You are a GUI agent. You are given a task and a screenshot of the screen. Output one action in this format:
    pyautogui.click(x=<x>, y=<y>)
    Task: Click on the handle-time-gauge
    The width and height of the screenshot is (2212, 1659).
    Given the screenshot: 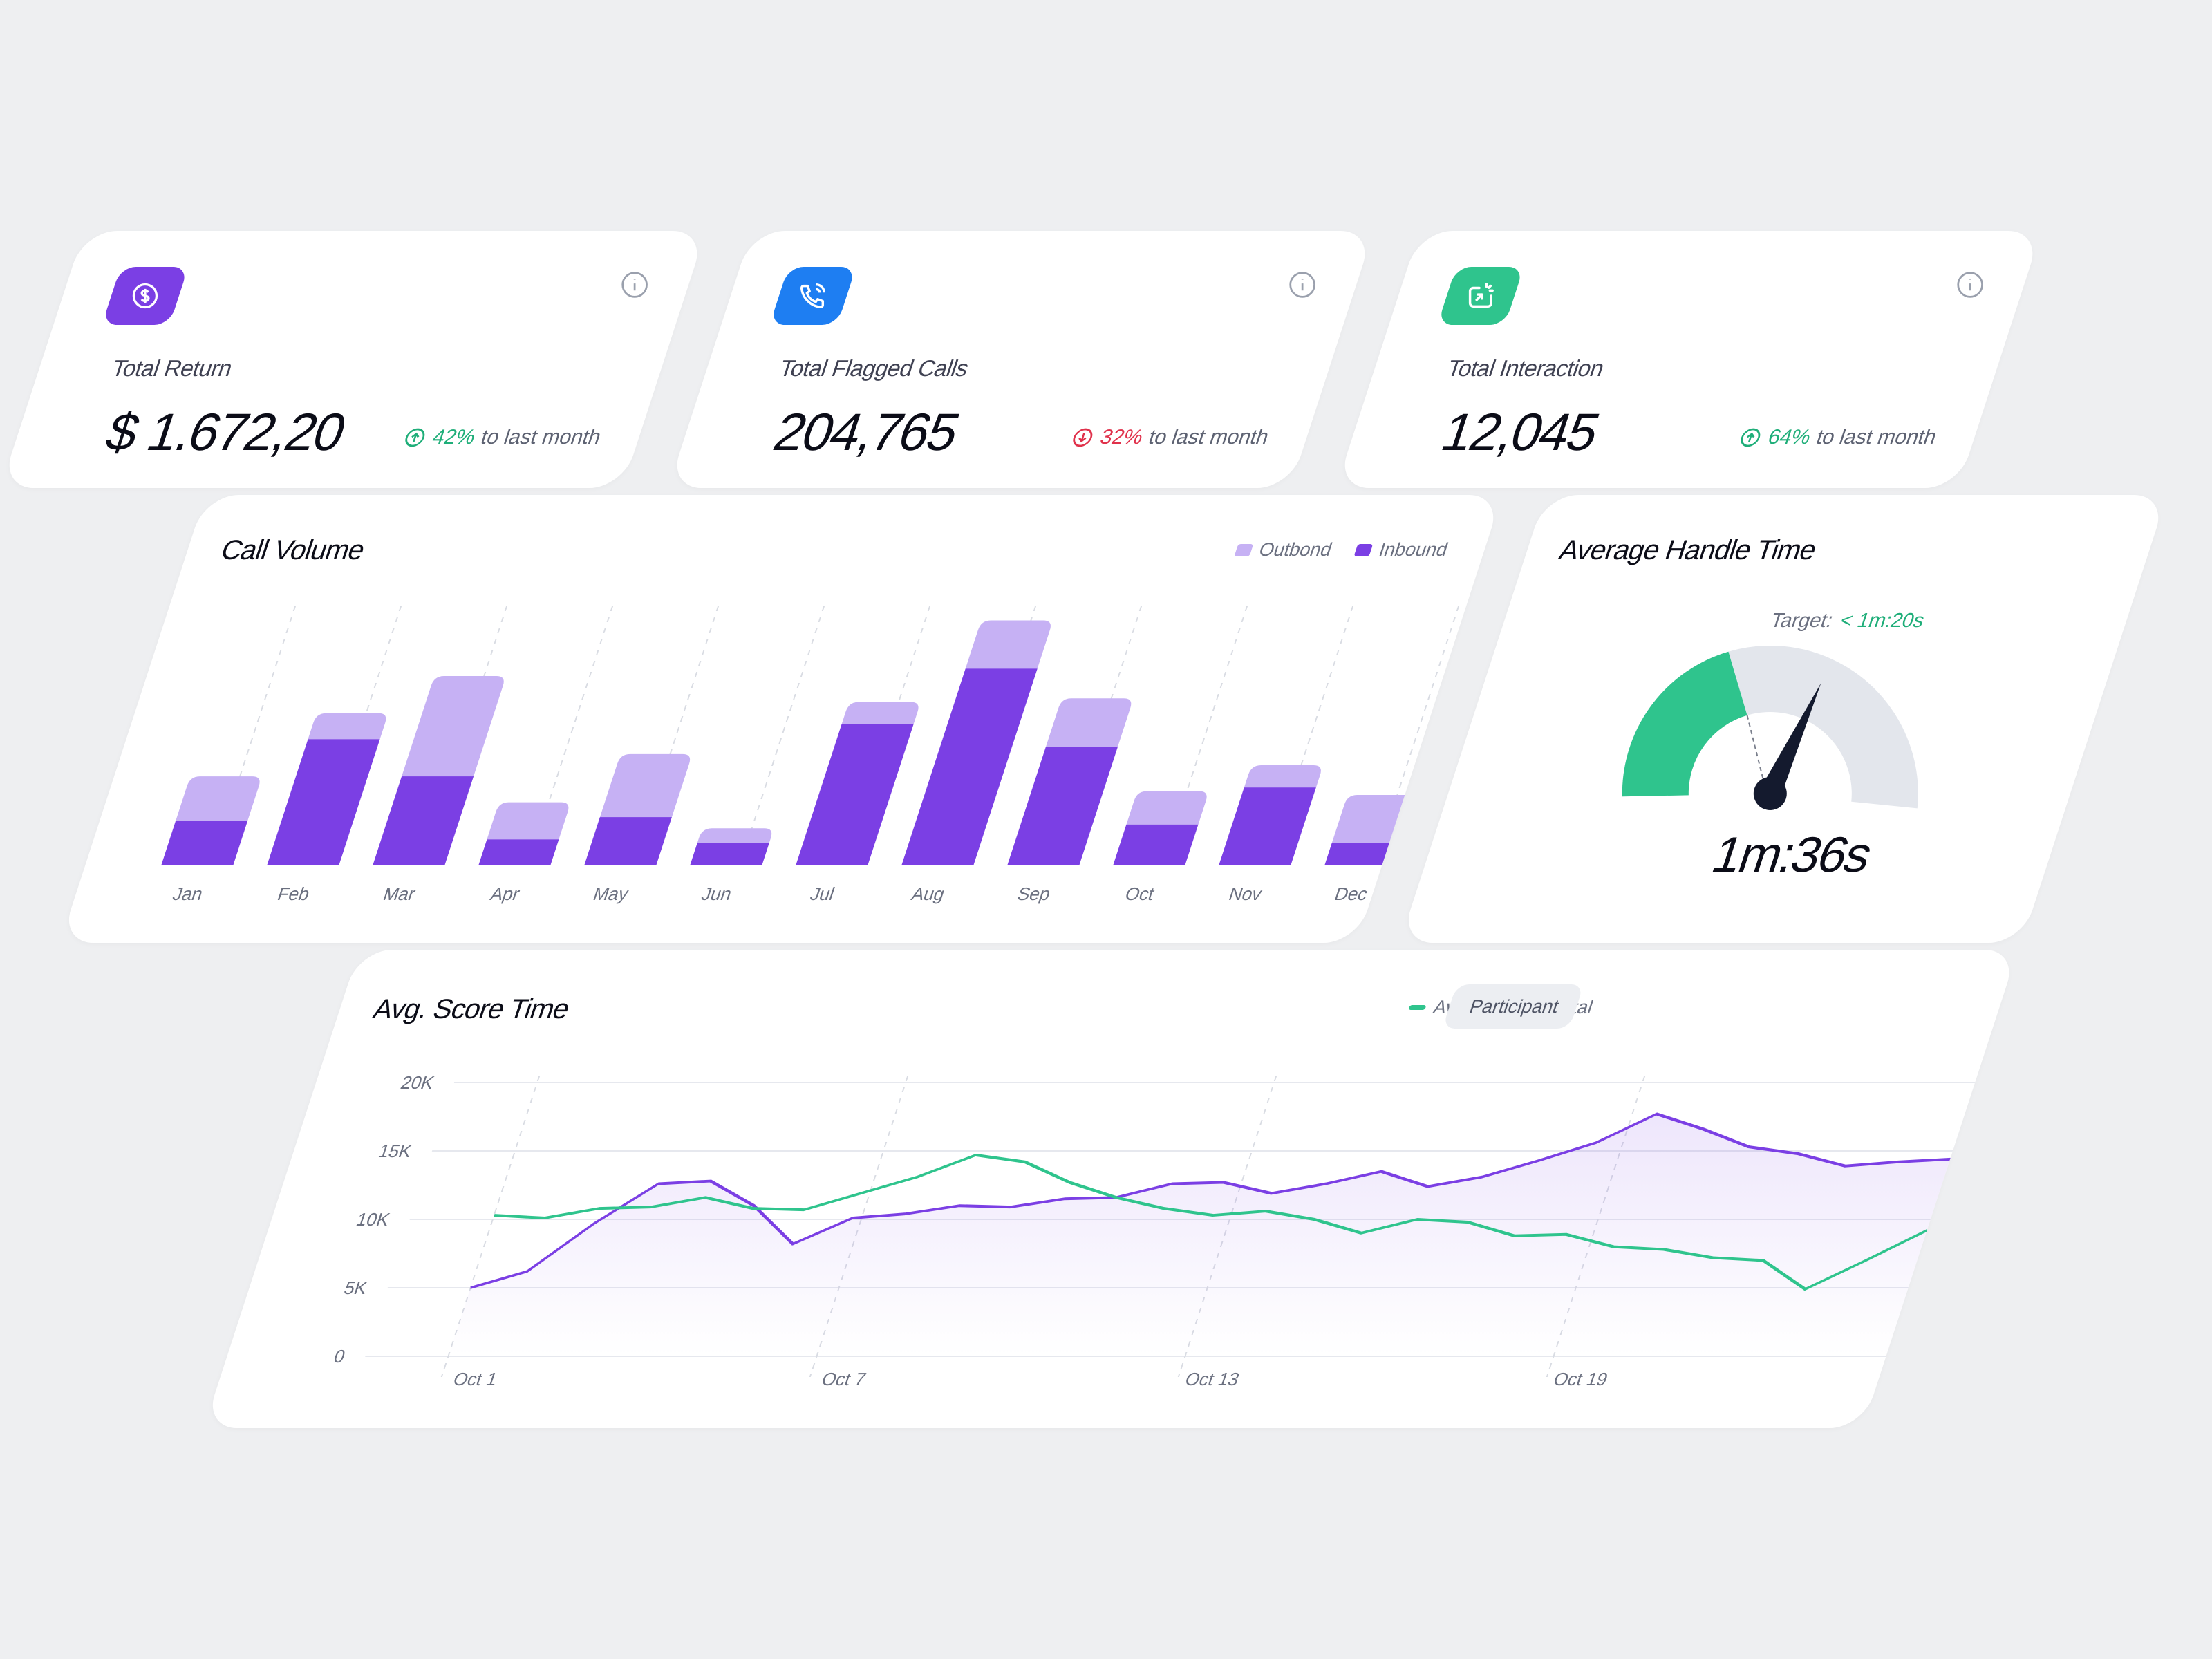 What is the action you would take?
    pyautogui.click(x=1770, y=728)
    